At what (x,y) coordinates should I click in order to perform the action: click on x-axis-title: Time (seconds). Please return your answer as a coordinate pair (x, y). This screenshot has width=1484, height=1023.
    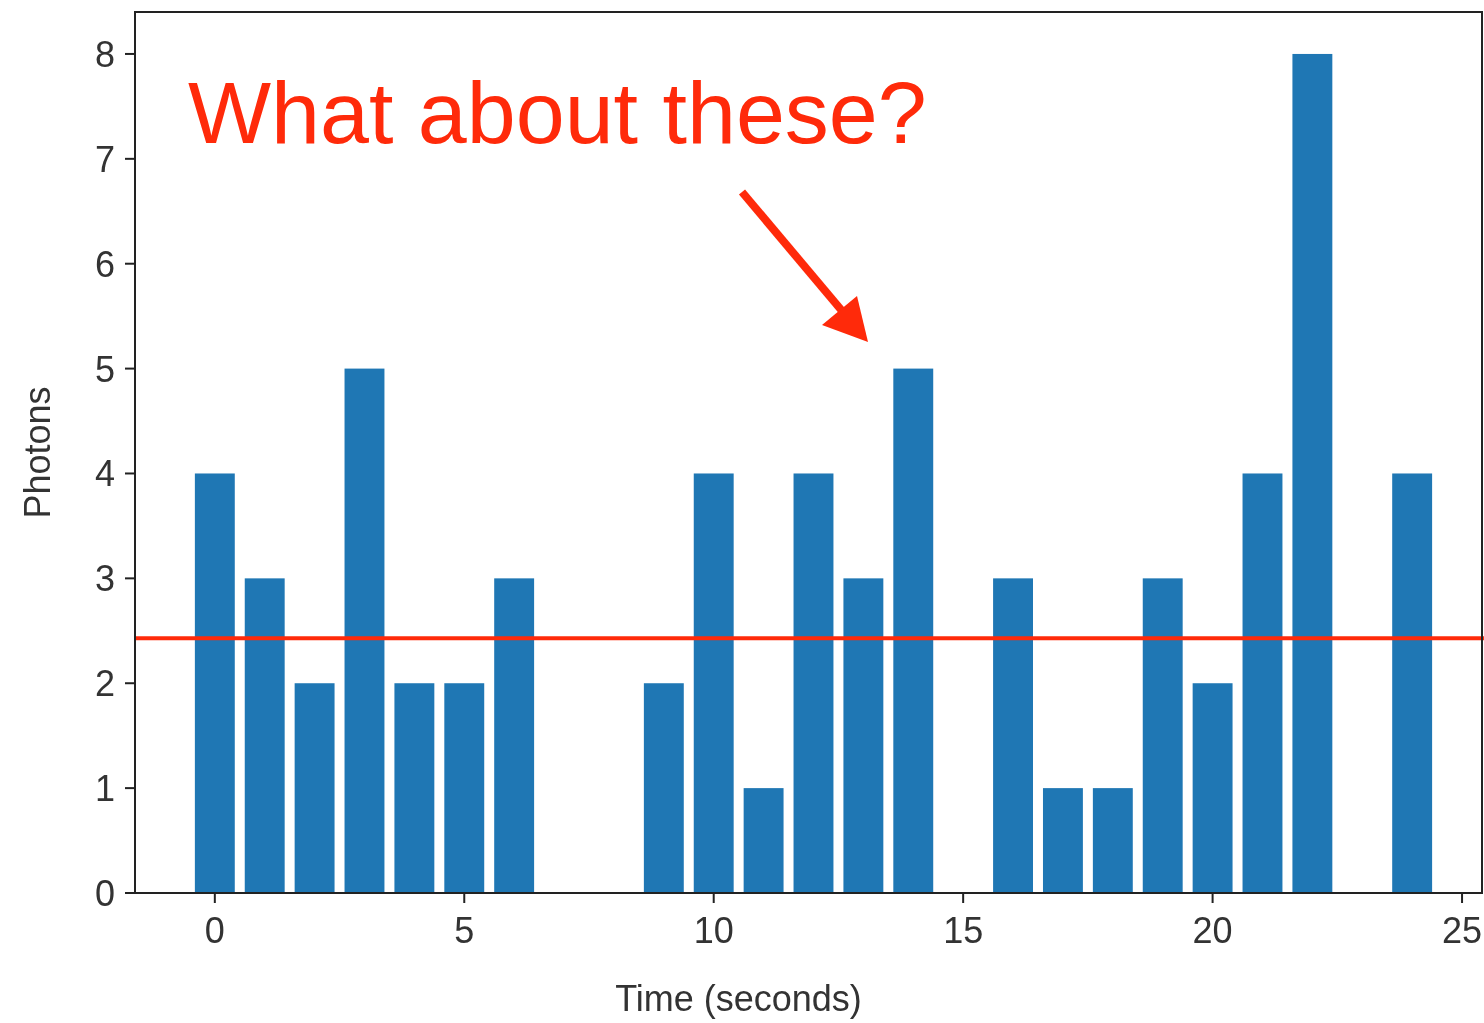
    Looking at the image, I should click on (738, 998).